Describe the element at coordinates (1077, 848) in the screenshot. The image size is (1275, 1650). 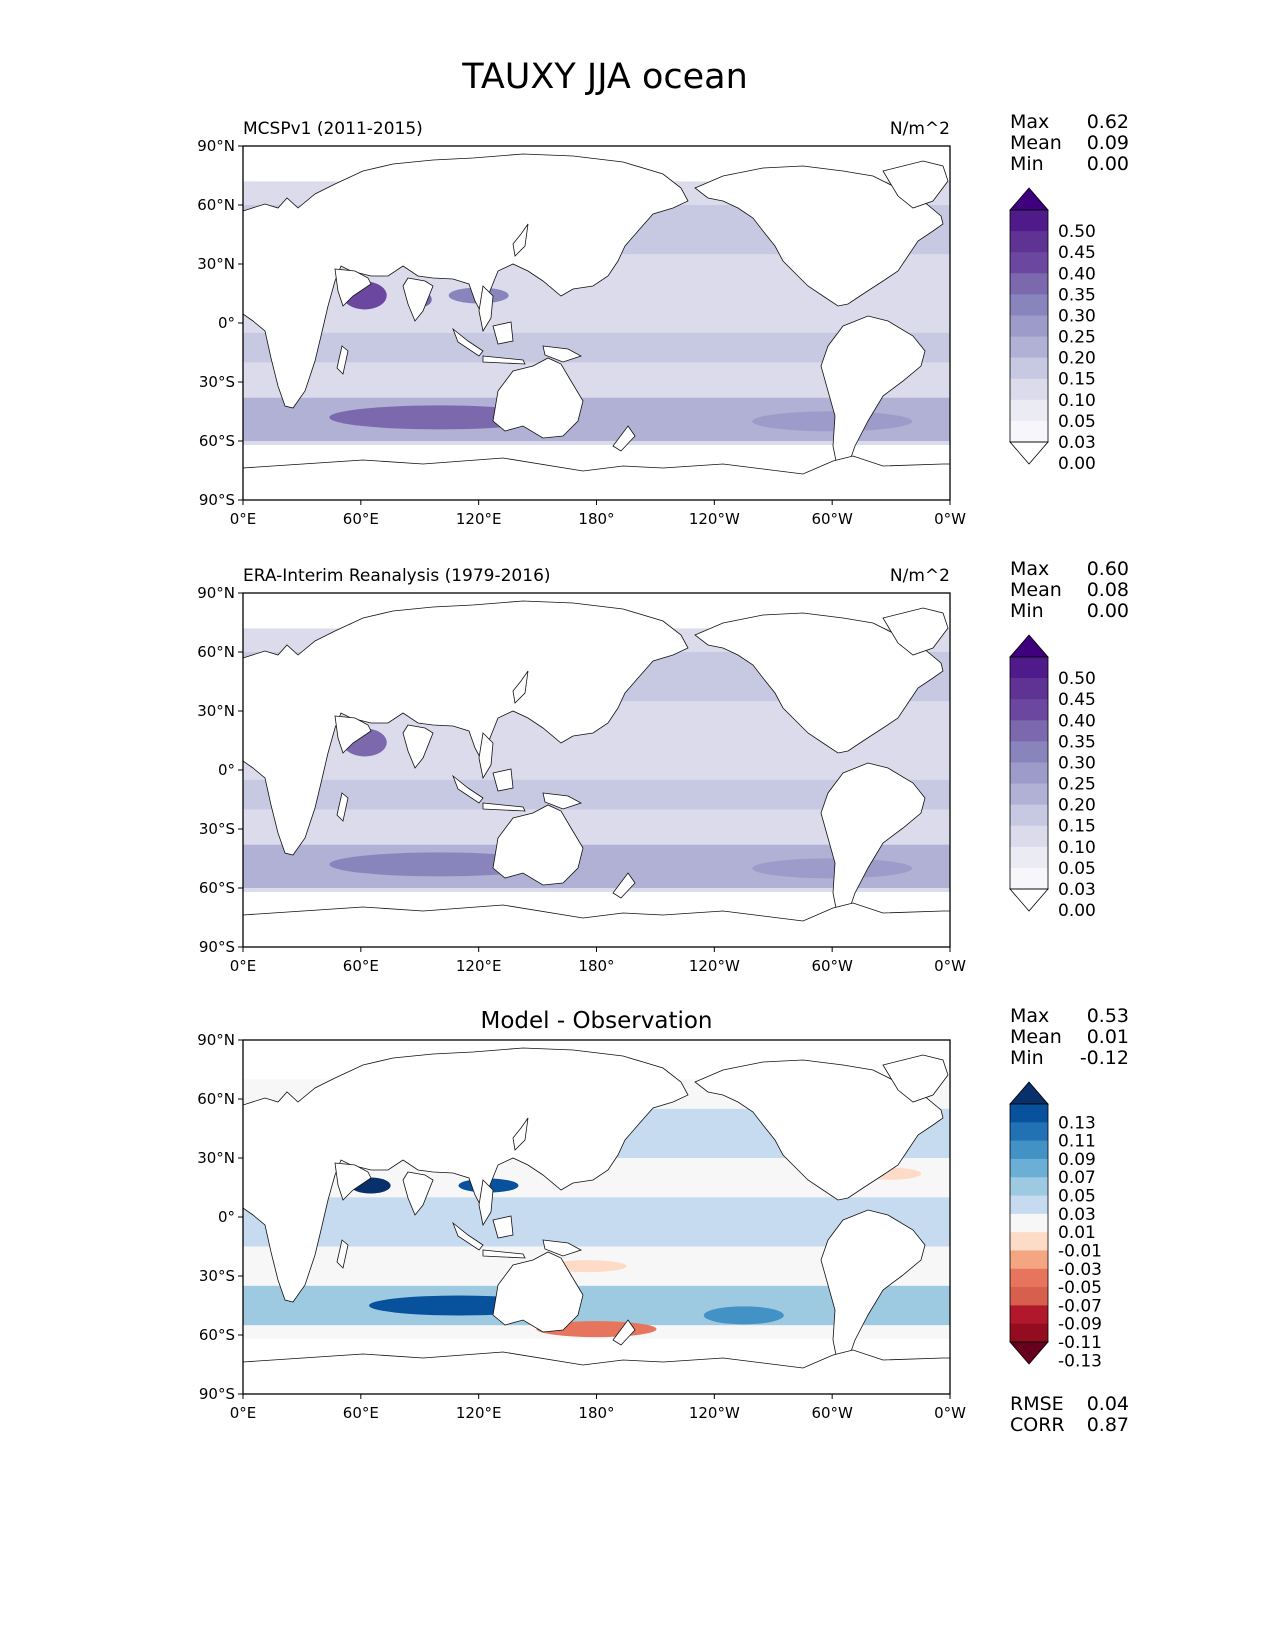
I see `colorbar-label: 0.10` at that location.